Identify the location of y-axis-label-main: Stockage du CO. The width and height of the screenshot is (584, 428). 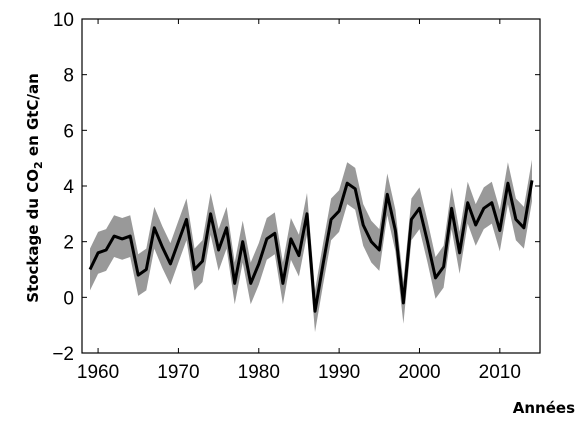
(33, 236).